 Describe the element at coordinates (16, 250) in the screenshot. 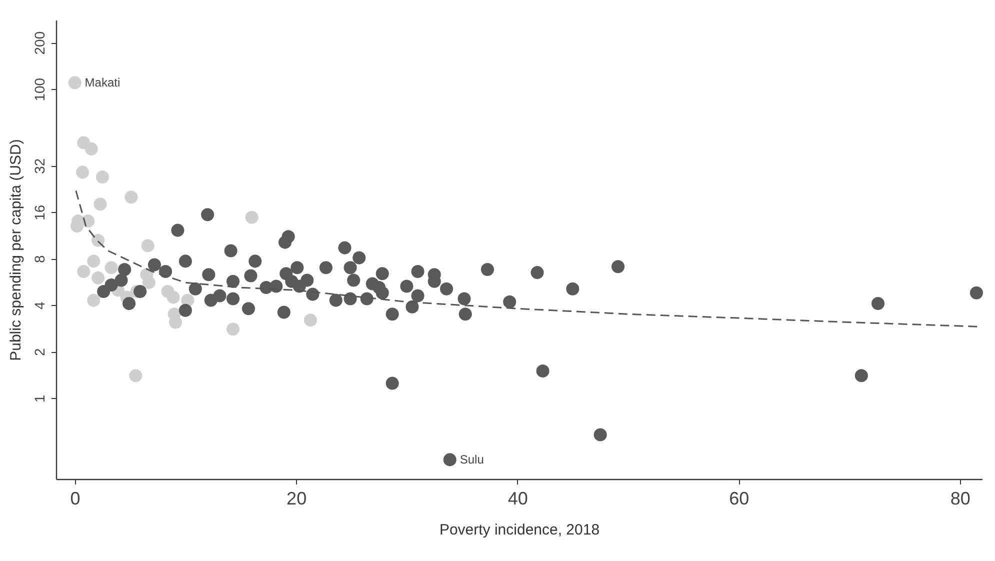

I see `y-axis-title: Public spending per capita (USD)` at that location.